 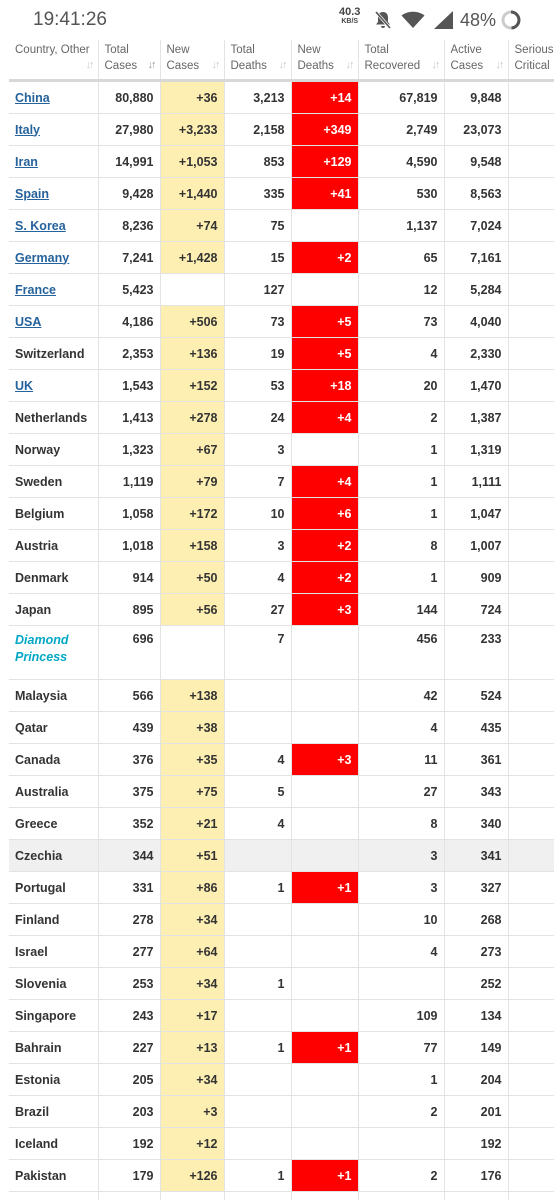 What do you see at coordinates (467, 58) in the screenshot?
I see `header-label: Active Cases` at bounding box center [467, 58].